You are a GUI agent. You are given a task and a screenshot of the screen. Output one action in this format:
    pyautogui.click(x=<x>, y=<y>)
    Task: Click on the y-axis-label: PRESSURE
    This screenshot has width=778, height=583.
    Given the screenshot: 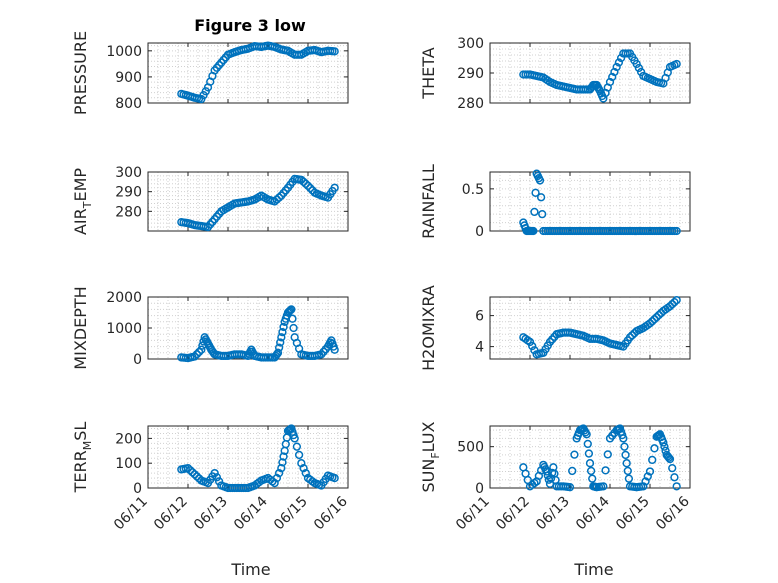 What is the action you would take?
    pyautogui.click(x=80, y=73)
    